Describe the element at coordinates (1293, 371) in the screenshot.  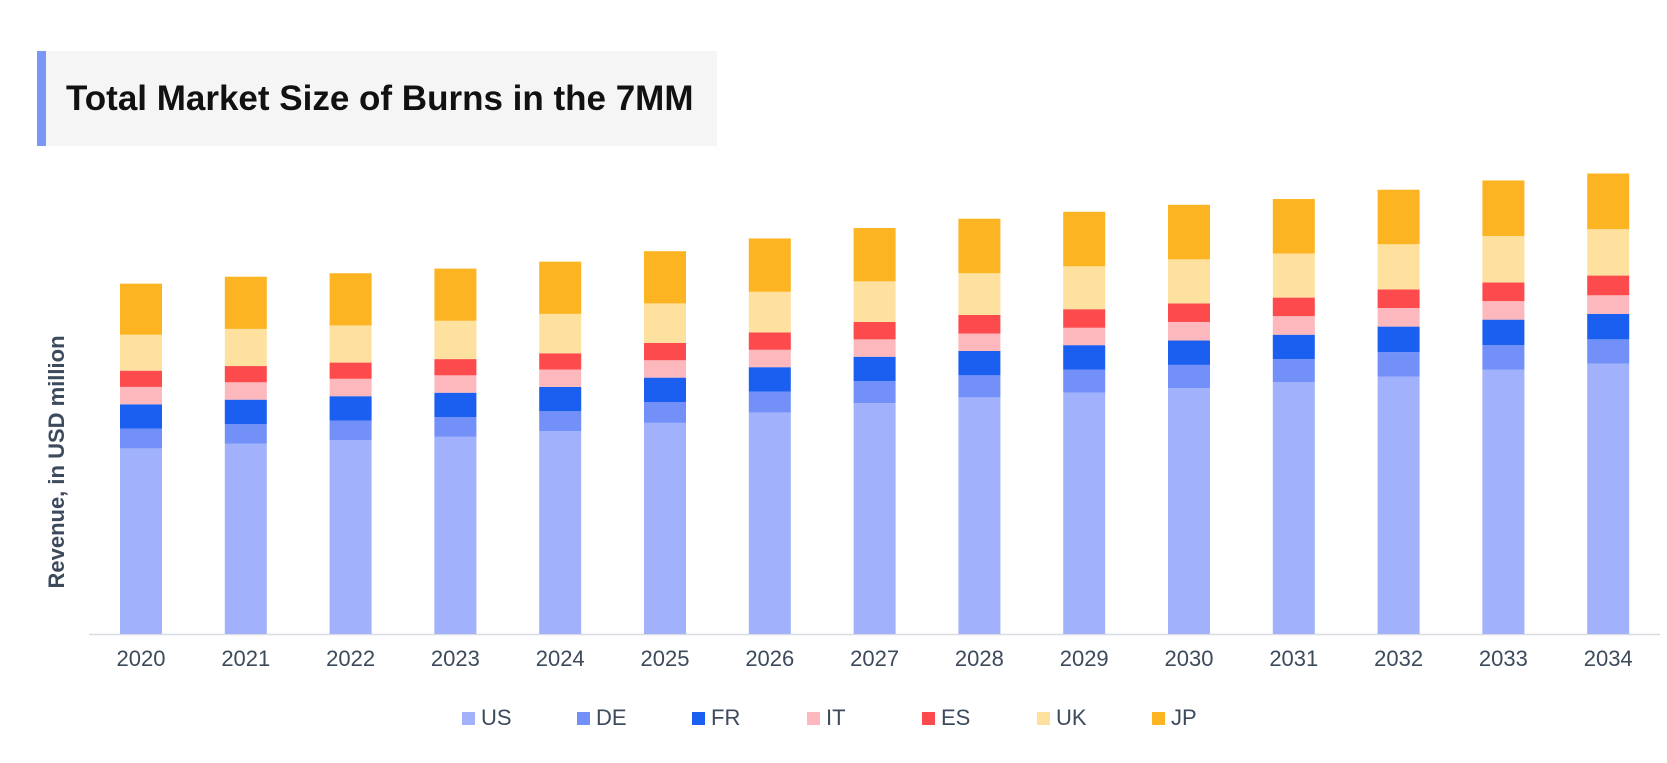
I see `bar-de-2031` at that location.